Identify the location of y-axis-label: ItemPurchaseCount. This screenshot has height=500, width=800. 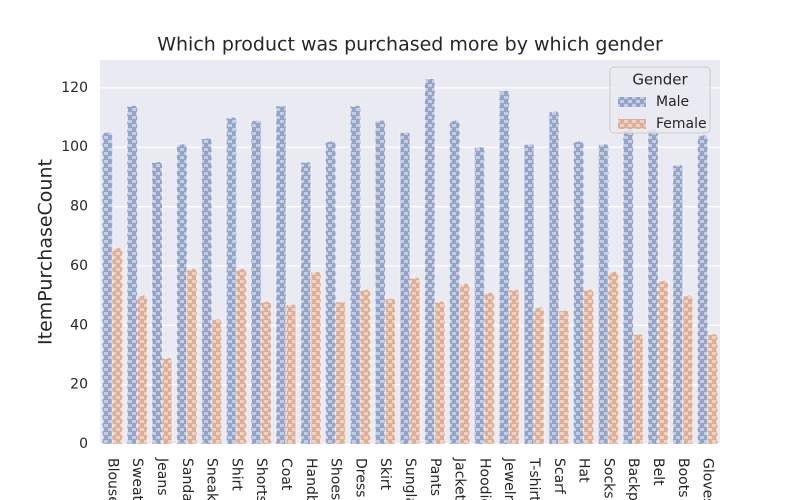
(46, 252).